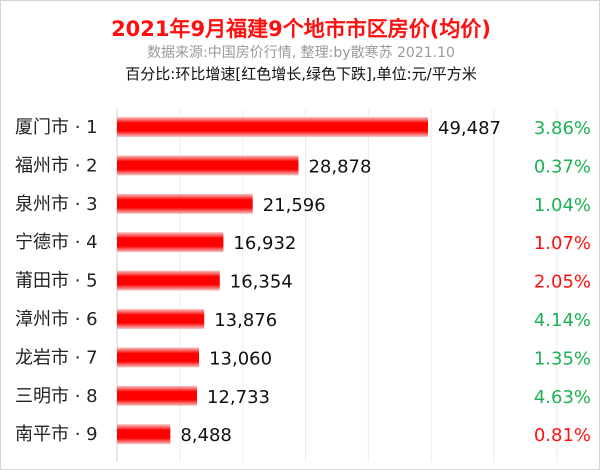  What do you see at coordinates (562, 435) in the screenshot?
I see `percent-label: 0.81%` at bounding box center [562, 435].